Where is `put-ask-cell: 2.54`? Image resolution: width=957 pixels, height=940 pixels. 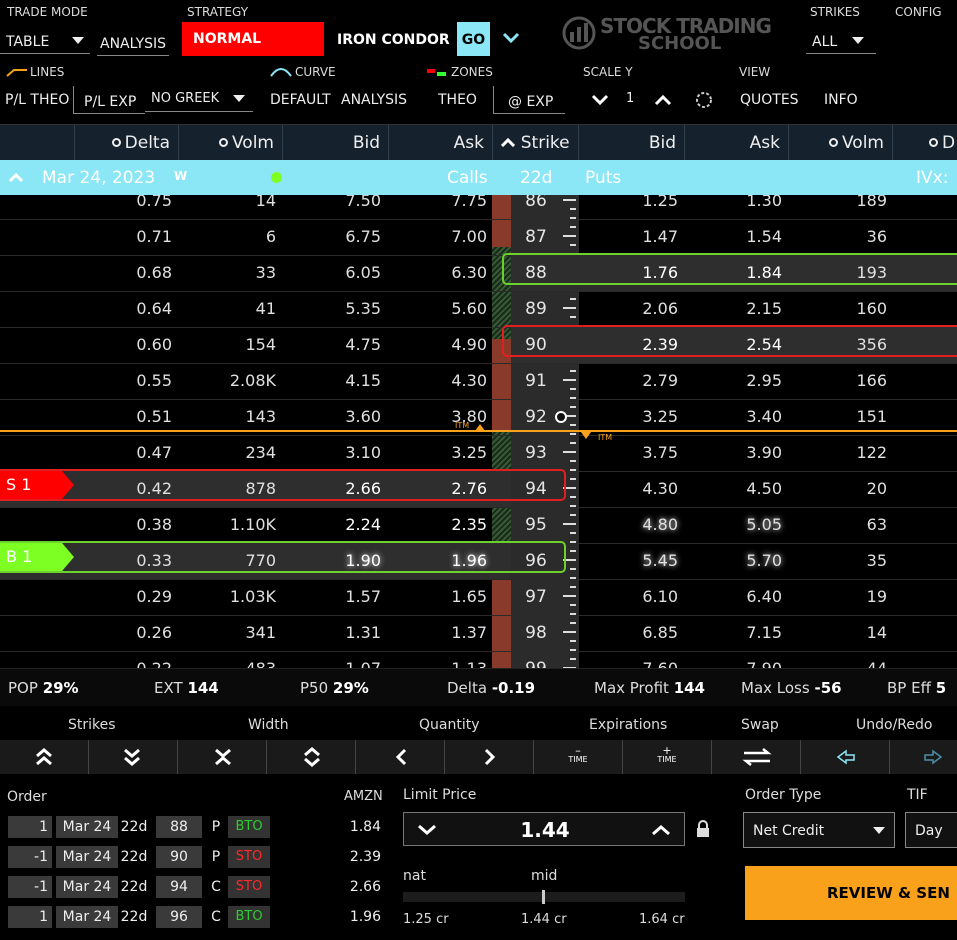
put-ask-cell: 2.54 is located at coordinates (764, 344).